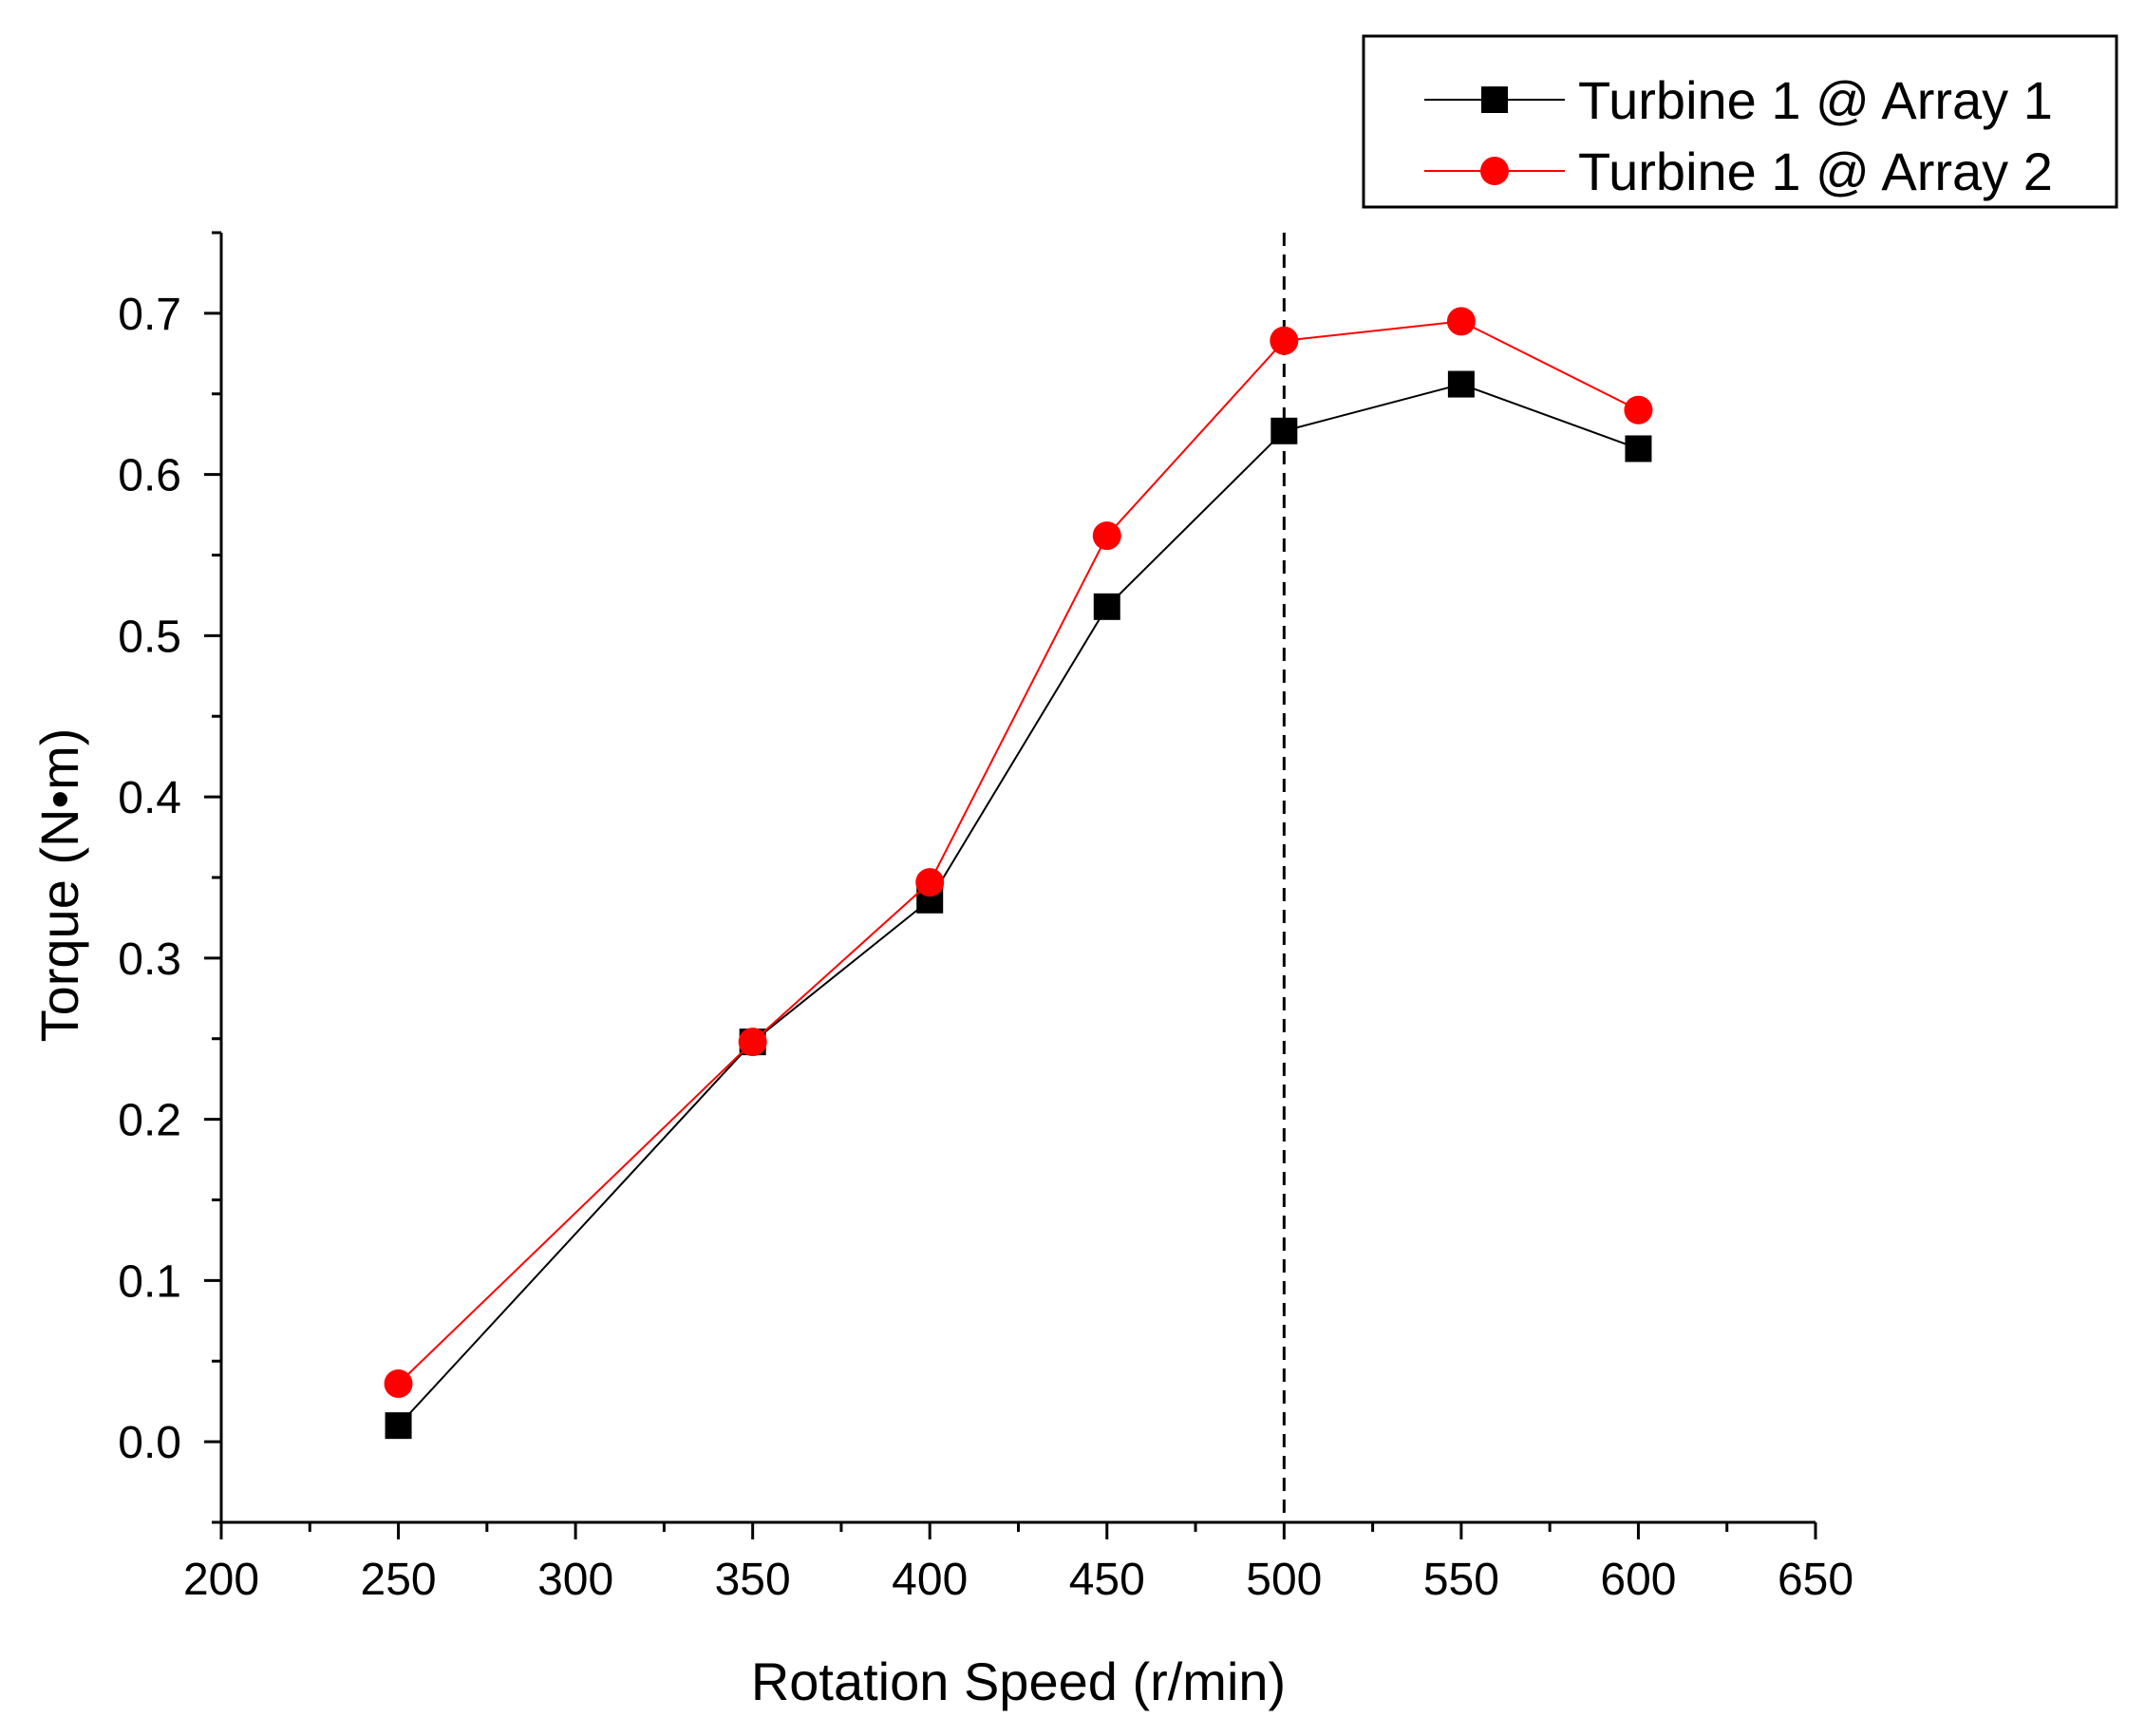 The width and height of the screenshot is (2145, 1736). Describe the element at coordinates (149, 637) in the screenshot. I see `y-tick-label: 0.5` at that location.